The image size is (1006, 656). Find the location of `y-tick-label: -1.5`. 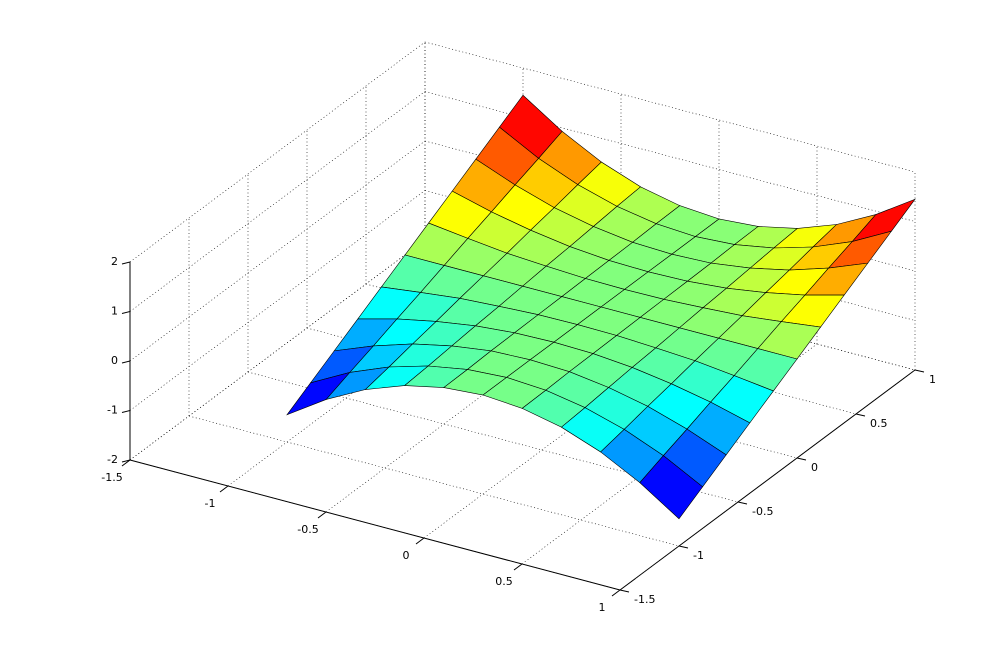

y-tick-label: -1.5 is located at coordinates (644, 599).